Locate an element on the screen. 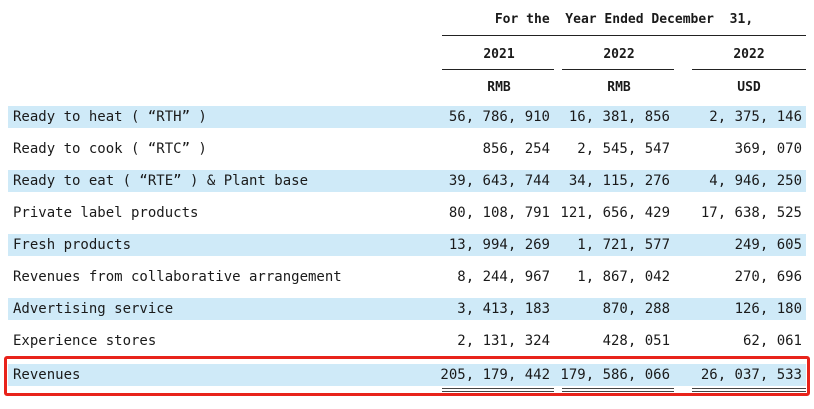  total-value-2022-usd: 26, 037, 533 is located at coordinates (751, 375).